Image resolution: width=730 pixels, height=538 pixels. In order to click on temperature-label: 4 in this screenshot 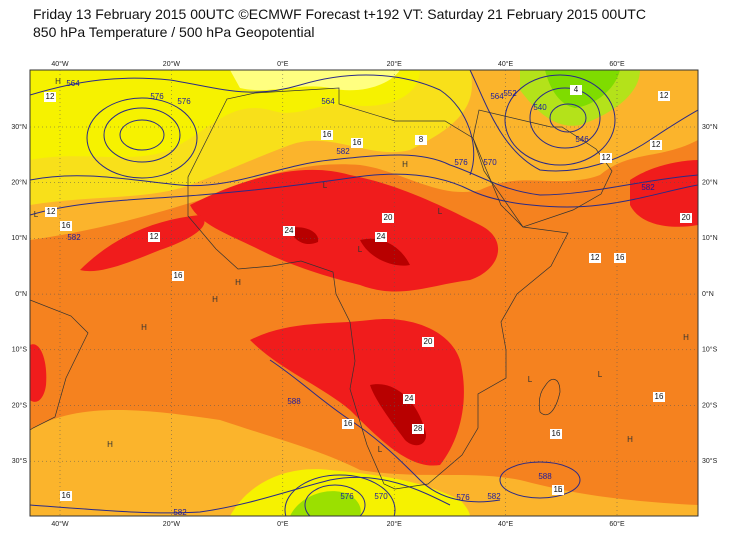, I will do `click(576, 89)`.